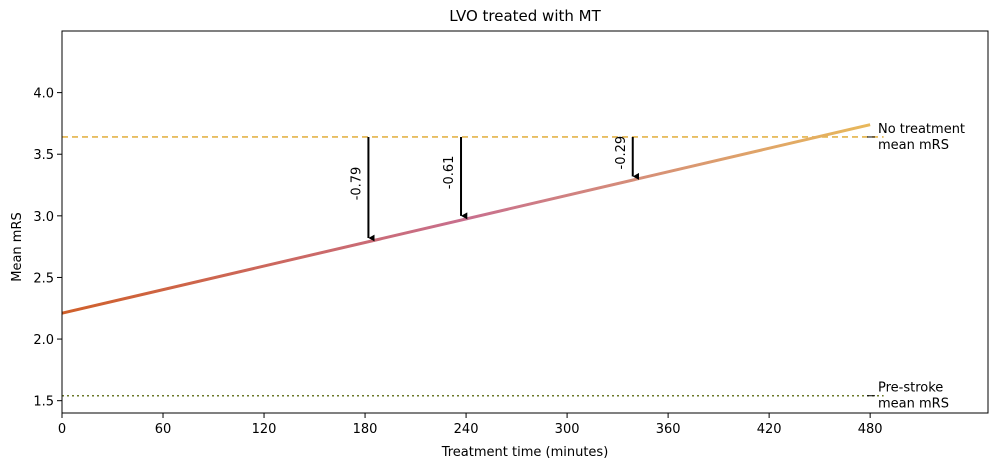  Describe the element at coordinates (365, 429) in the screenshot. I see `x-tick-label: 180` at that location.